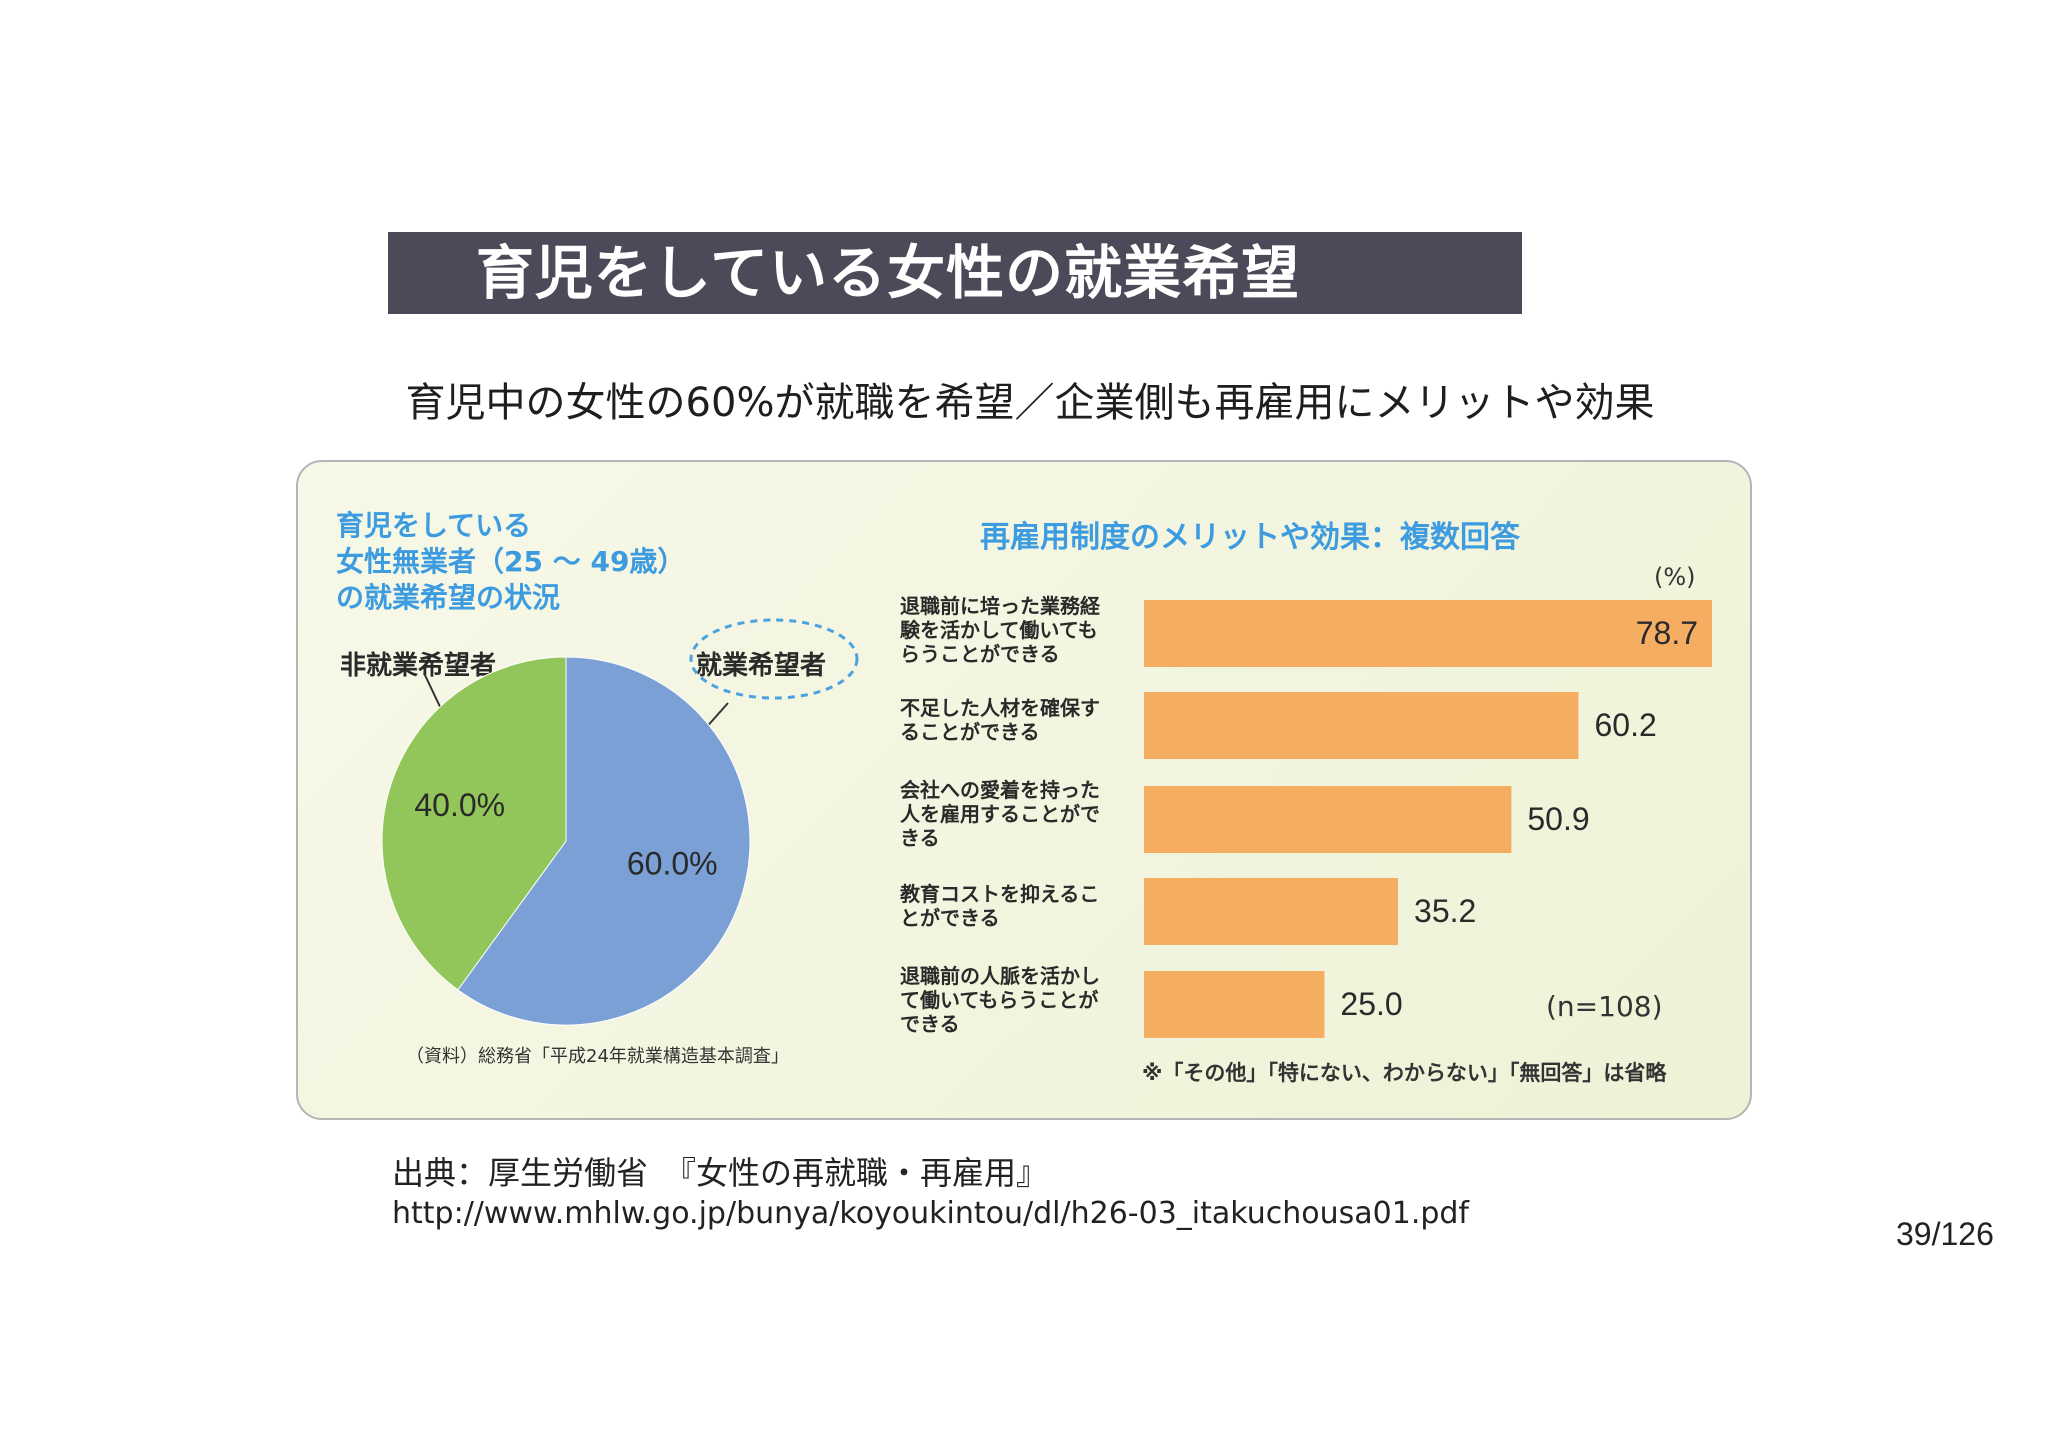 This screenshot has width=2048, height=1434. Describe the element at coordinates (1625, 725) in the screenshot. I see `bar-value-label-2: 60.2` at that location.